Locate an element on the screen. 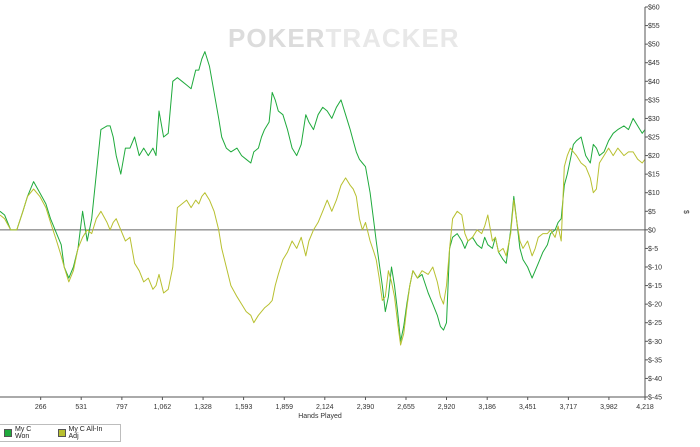 This screenshot has width=700, height=447. y-tick-label: $25 is located at coordinates (654, 138).